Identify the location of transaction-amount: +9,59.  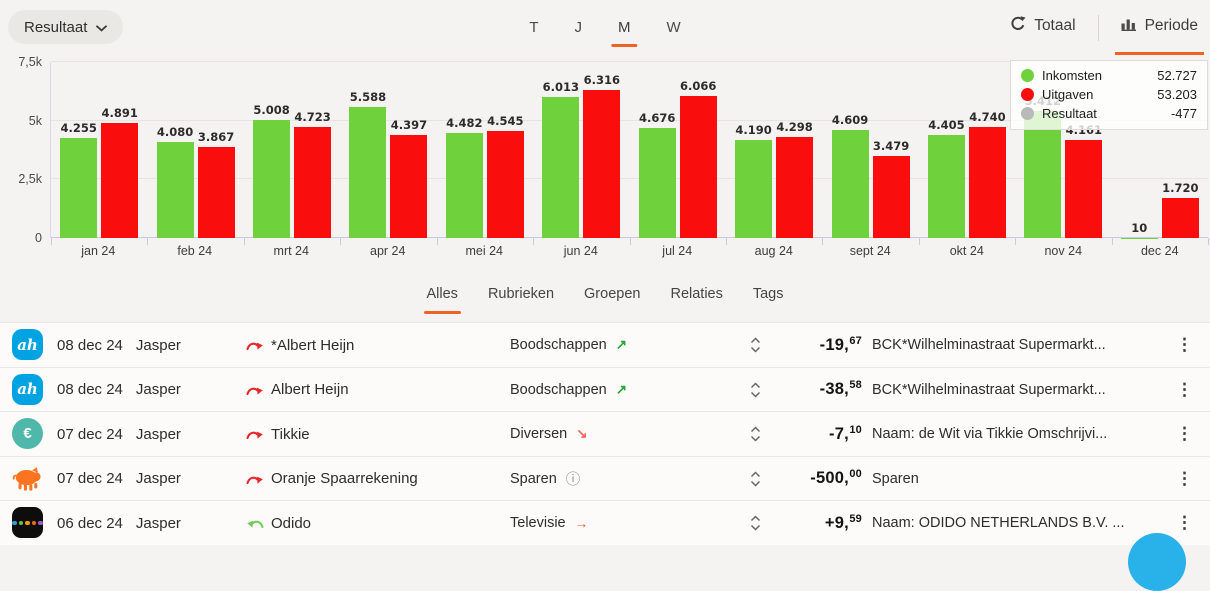
(776, 523).